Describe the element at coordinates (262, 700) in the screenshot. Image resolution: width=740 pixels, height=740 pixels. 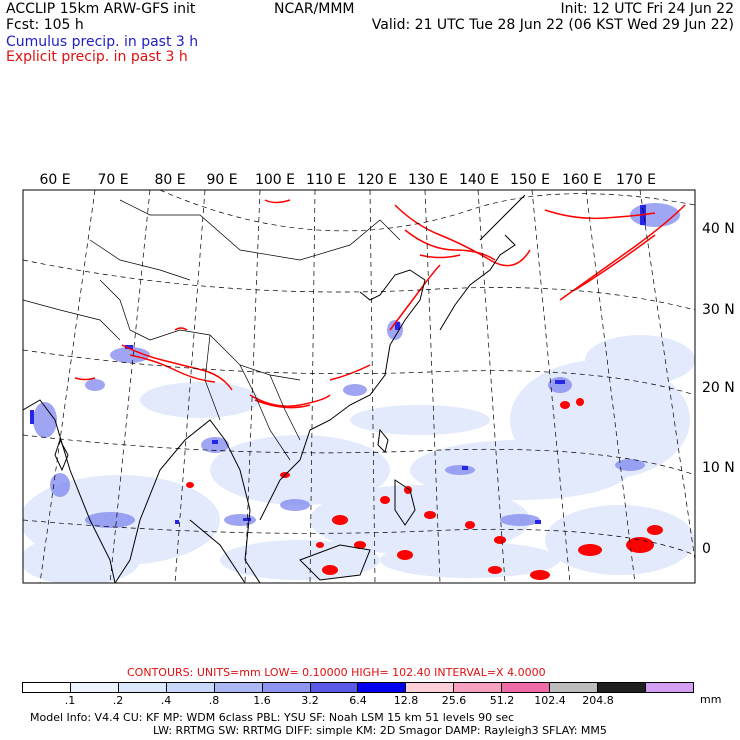
I see `colorbar-tick-label: 1.6` at that location.